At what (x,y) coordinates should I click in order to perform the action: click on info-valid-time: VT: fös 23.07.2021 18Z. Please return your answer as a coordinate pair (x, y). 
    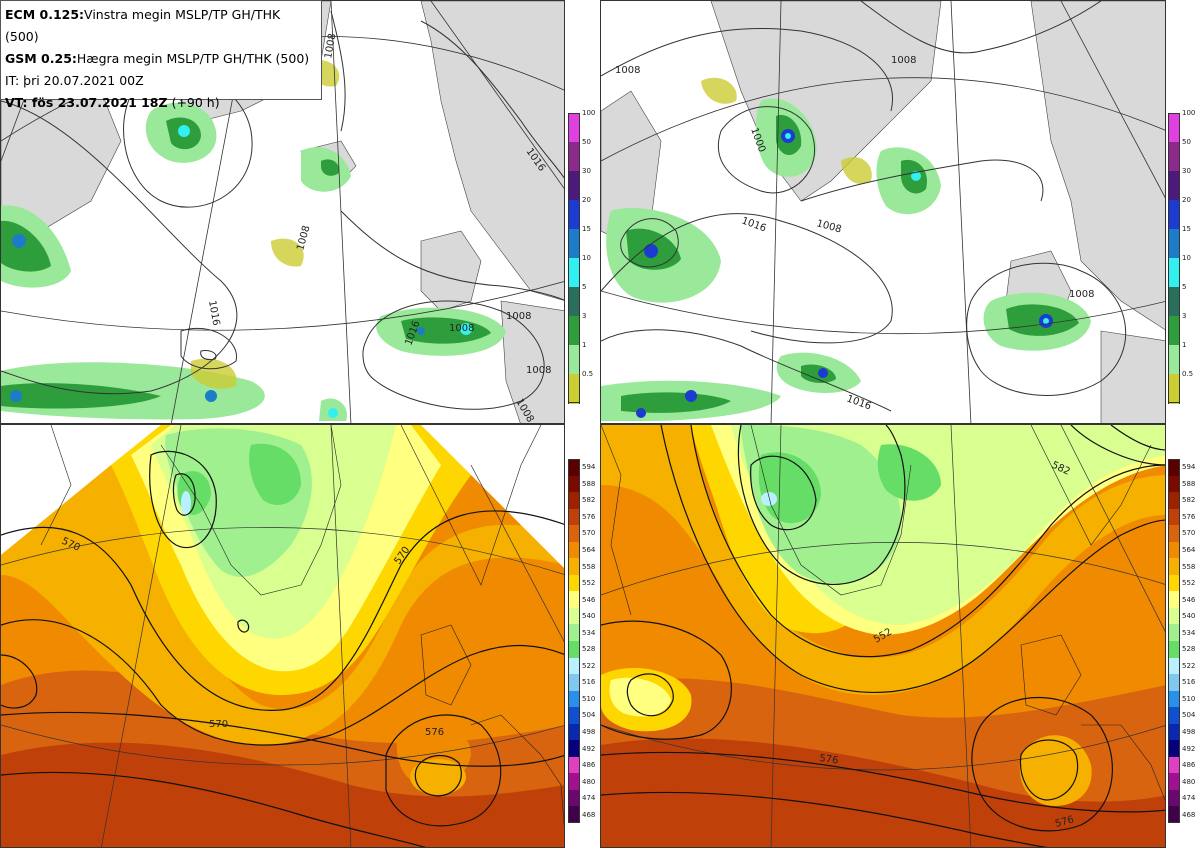
    Looking at the image, I should click on (86, 102).